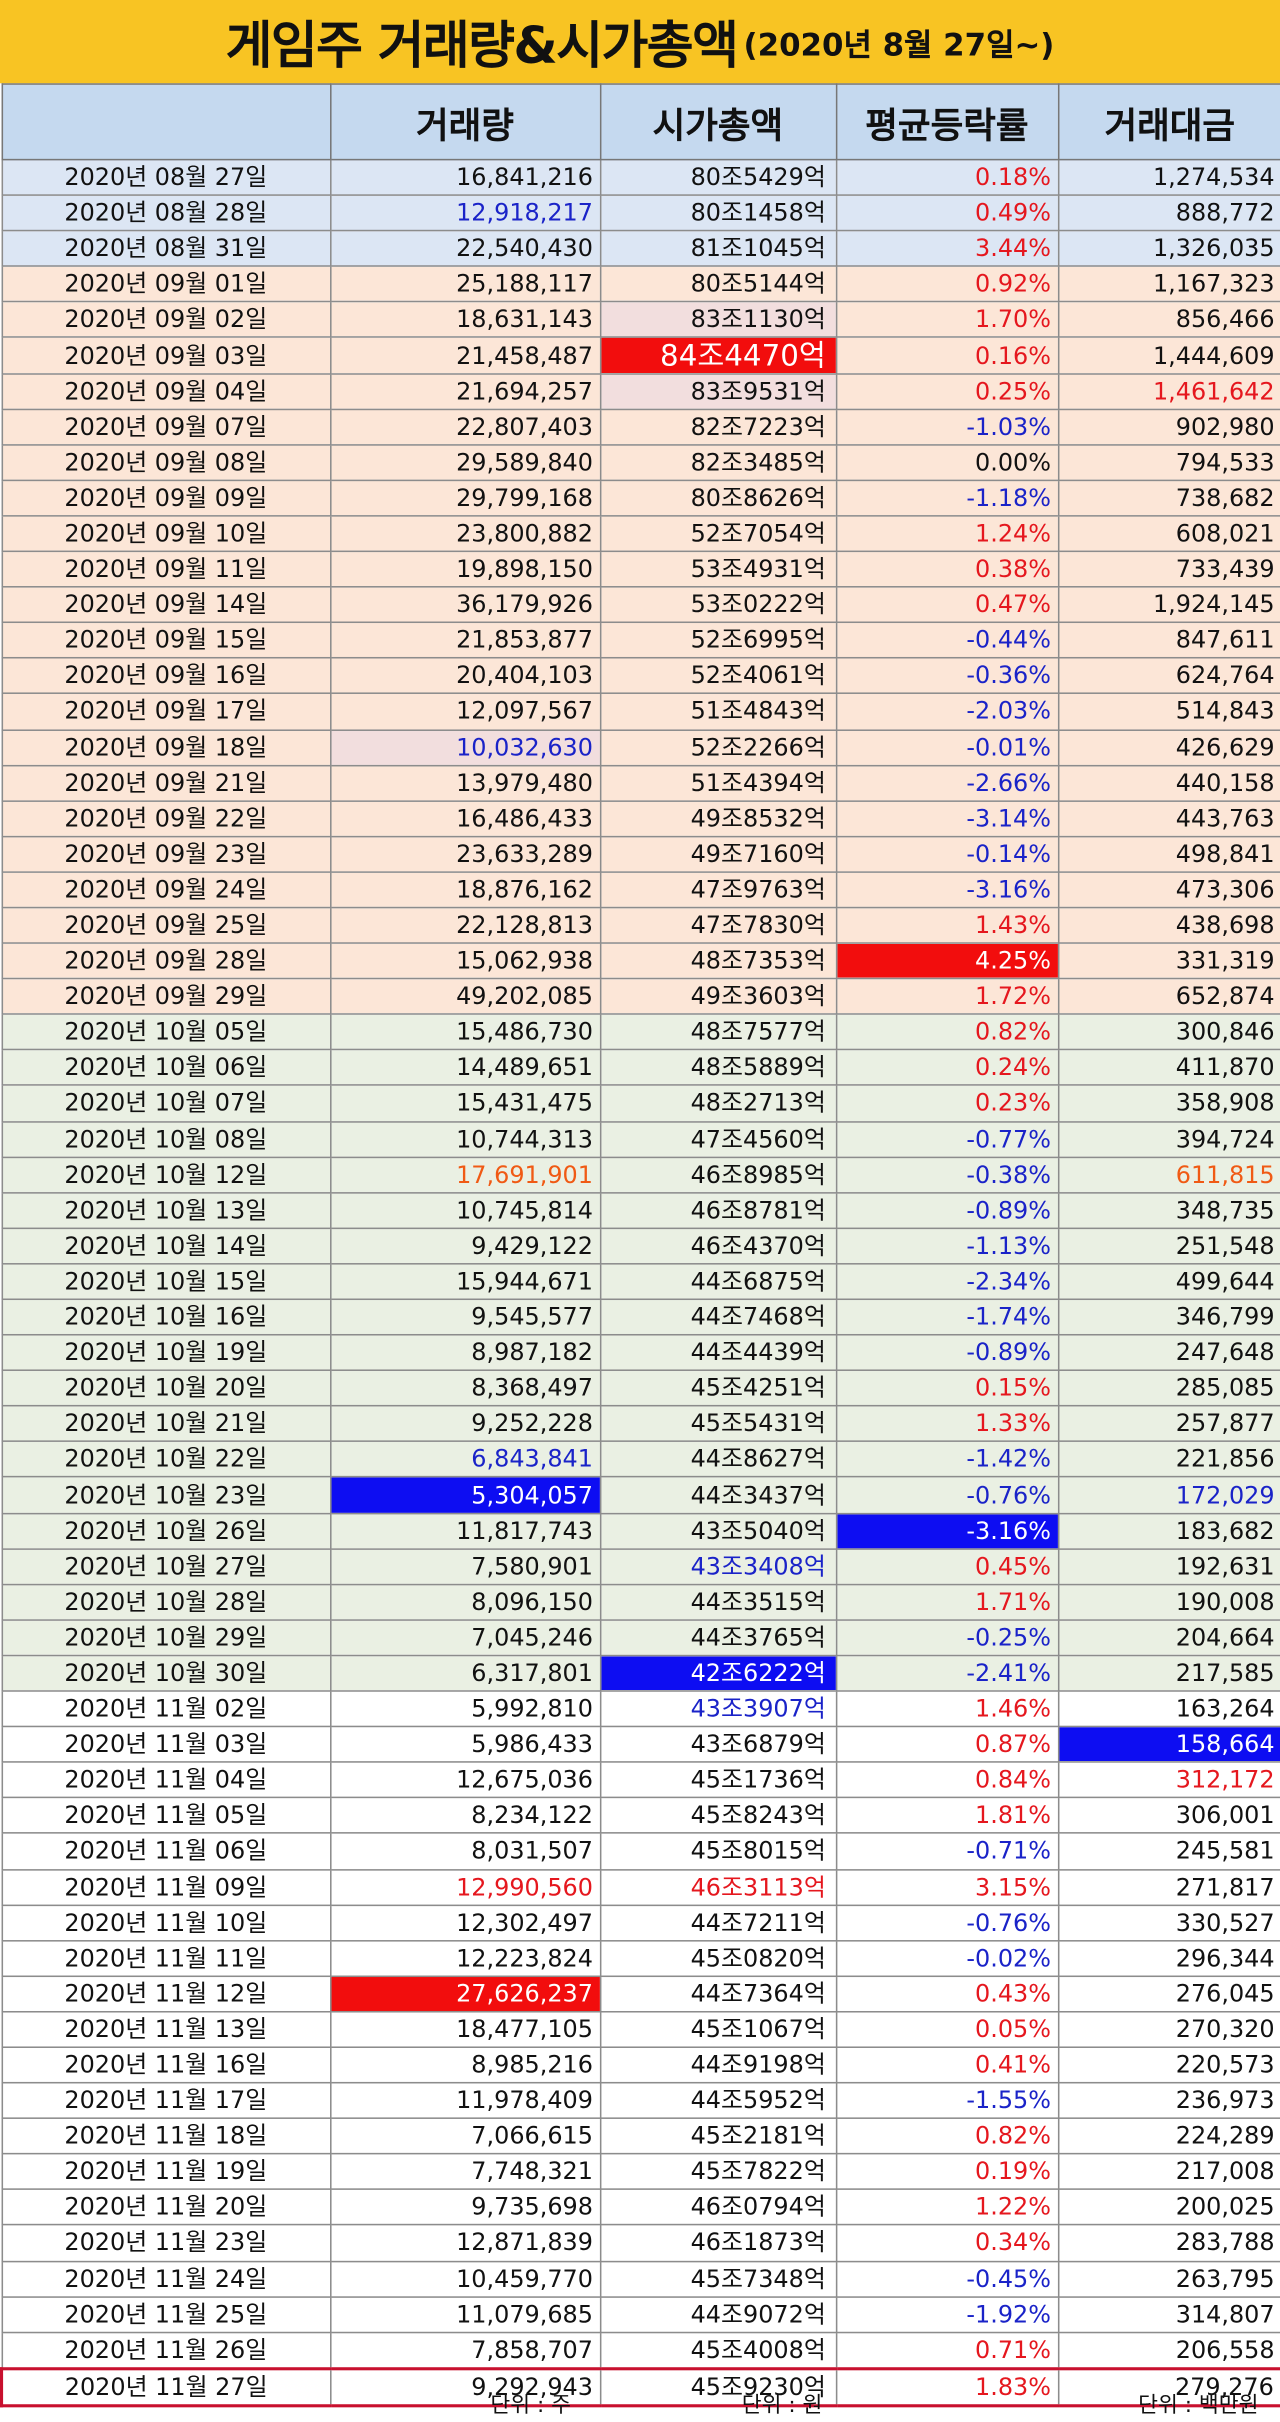 The width and height of the screenshot is (1280, 2422). What do you see at coordinates (947, 961) in the screenshot?
I see `average-change-cell: 4.25%` at bounding box center [947, 961].